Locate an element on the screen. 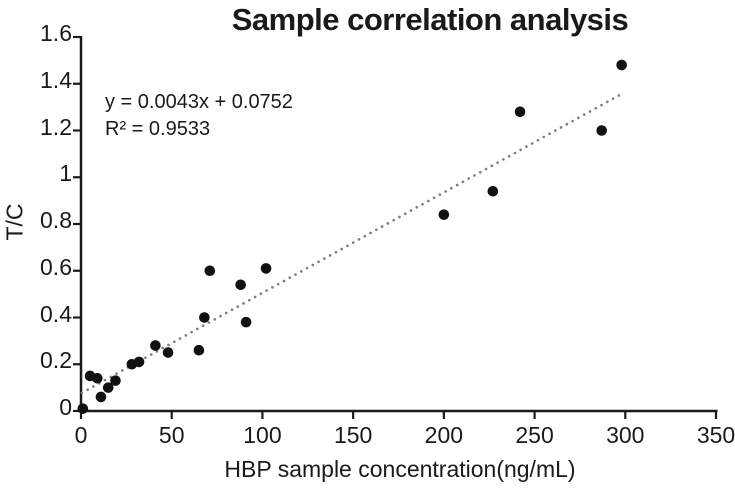  x-tick-label: 100 is located at coordinates (262, 435).